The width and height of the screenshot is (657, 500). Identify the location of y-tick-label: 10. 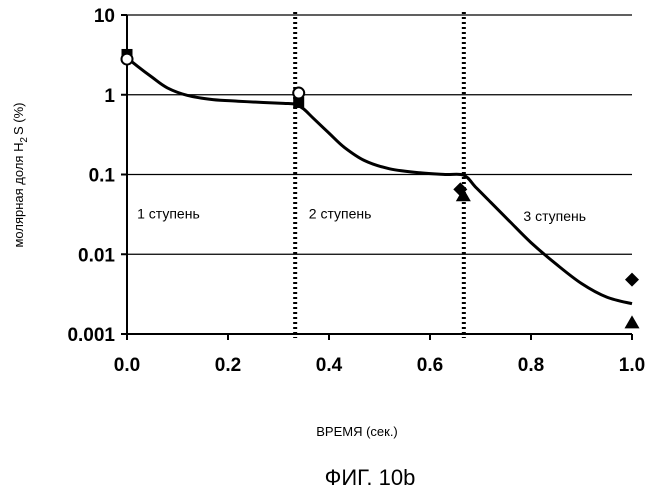
(104, 16).